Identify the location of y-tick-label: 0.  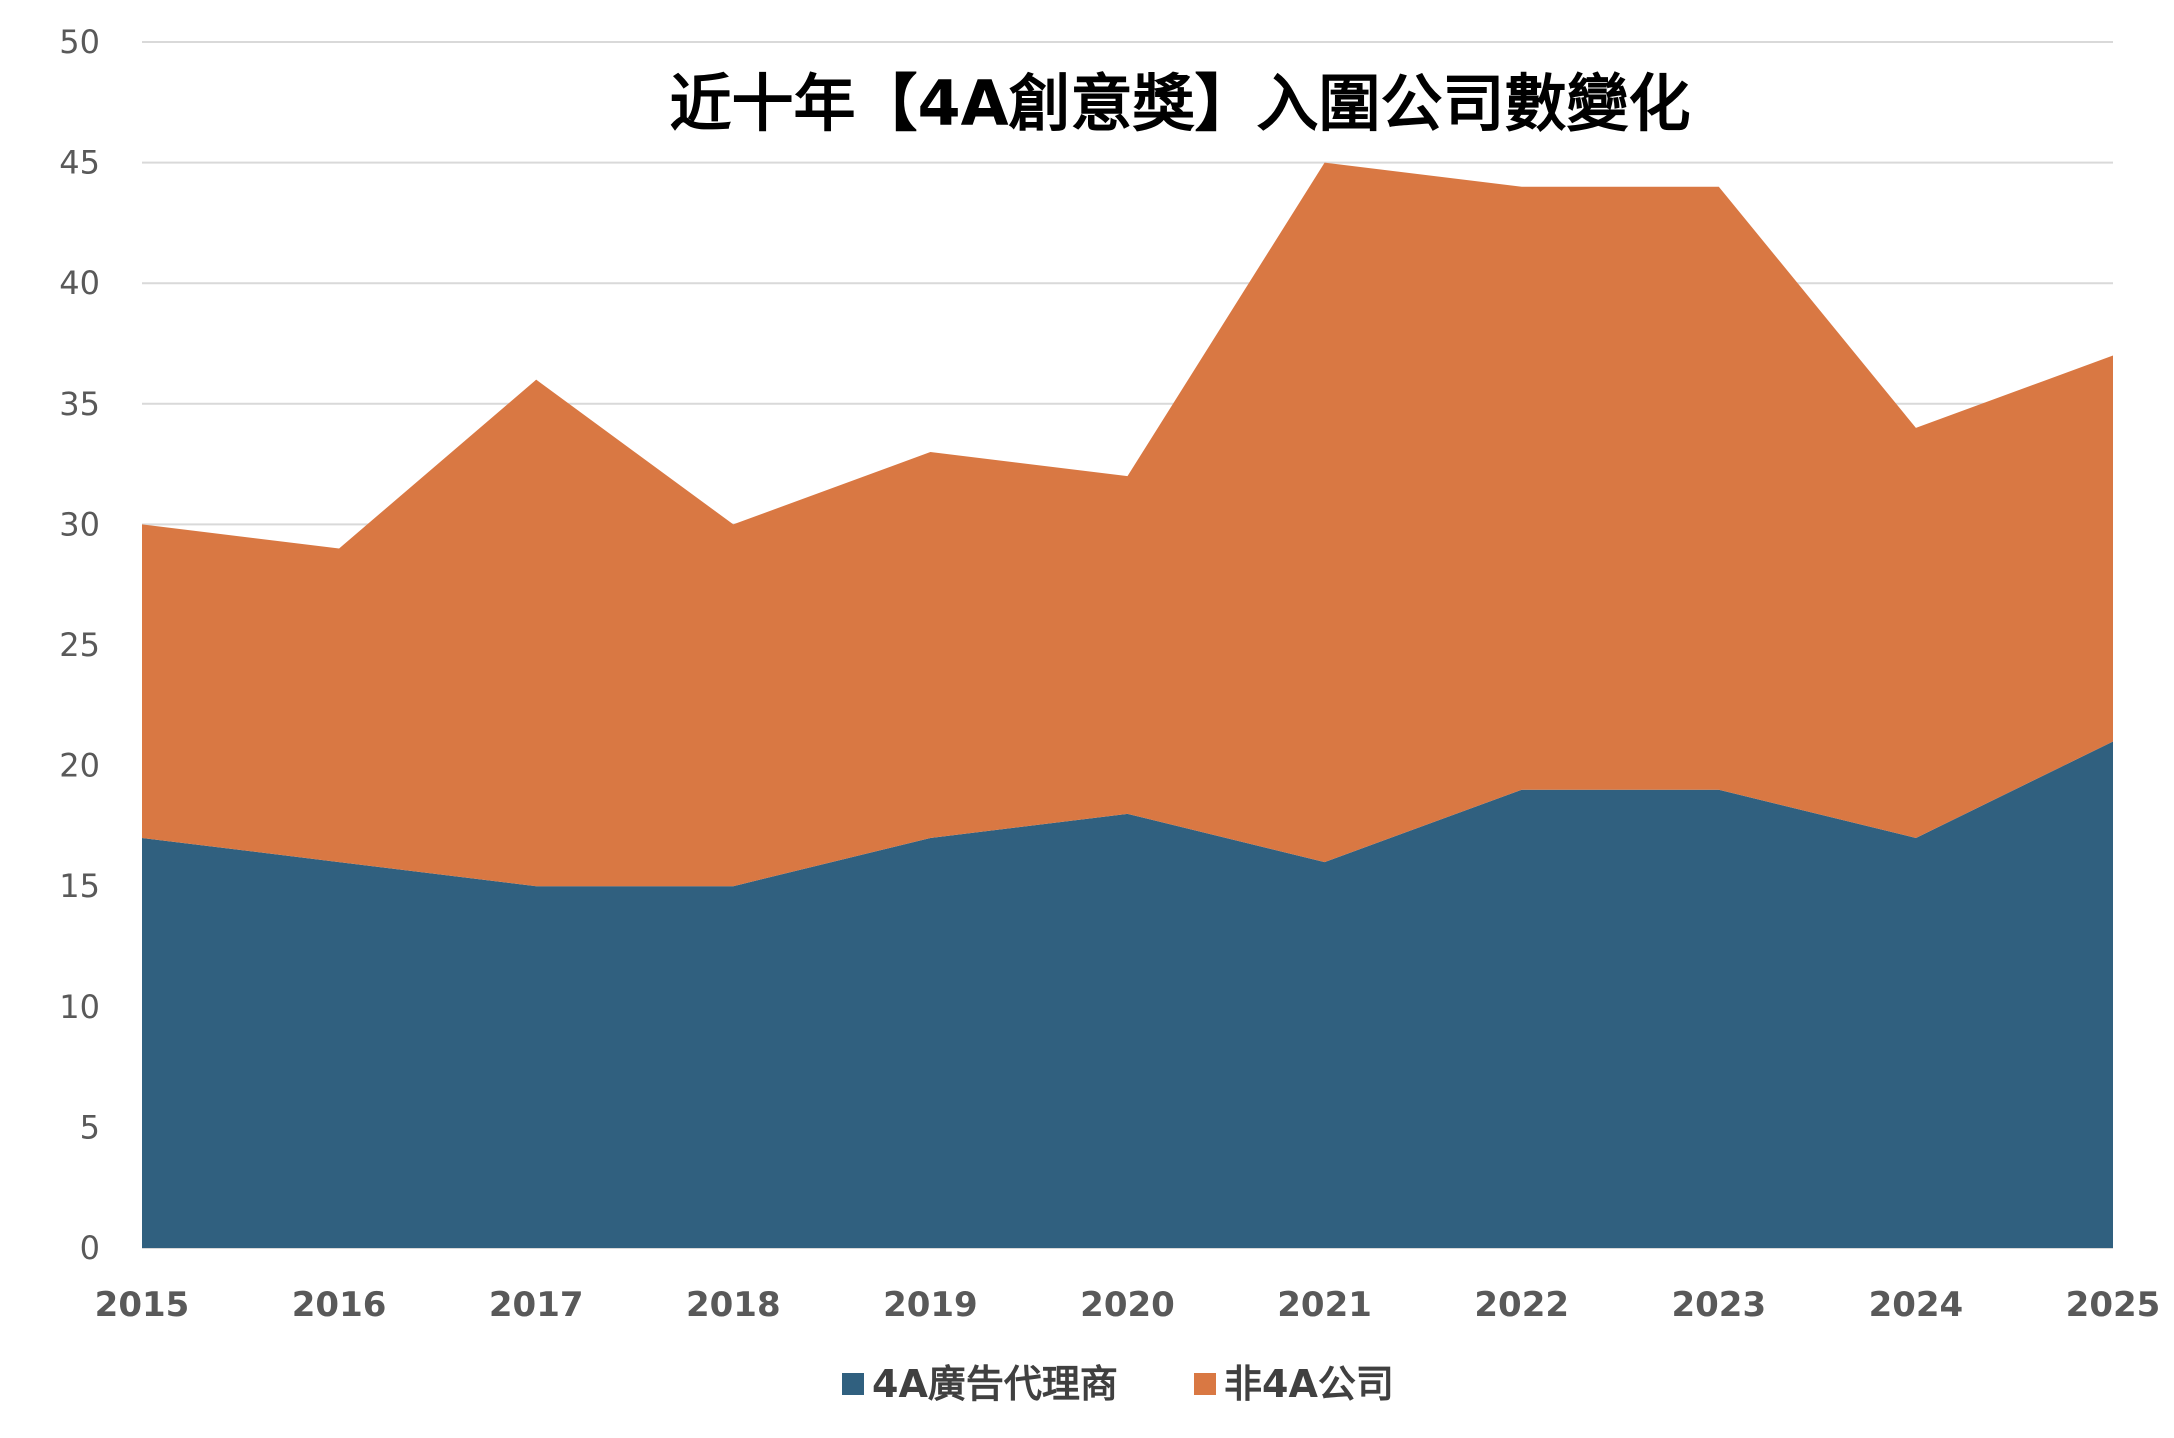
(90, 1248).